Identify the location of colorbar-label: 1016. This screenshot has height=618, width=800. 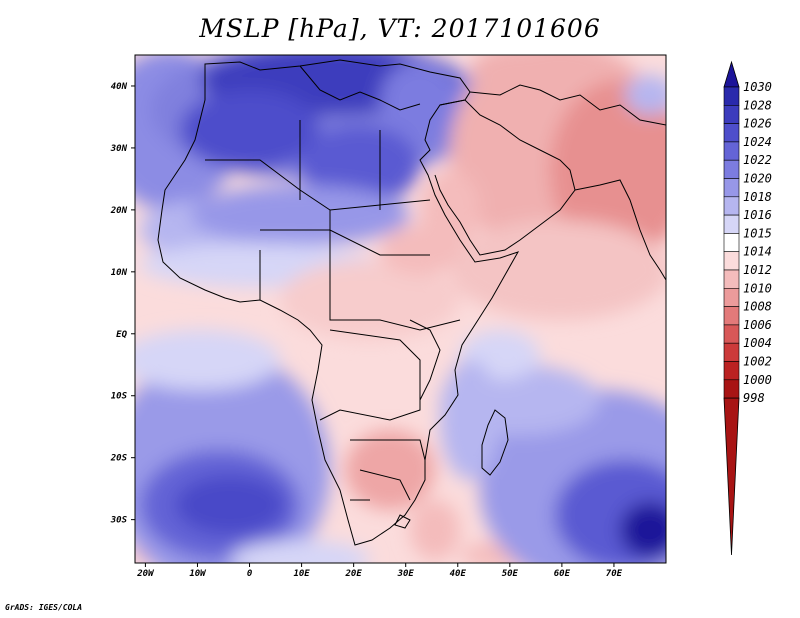
(757, 215).